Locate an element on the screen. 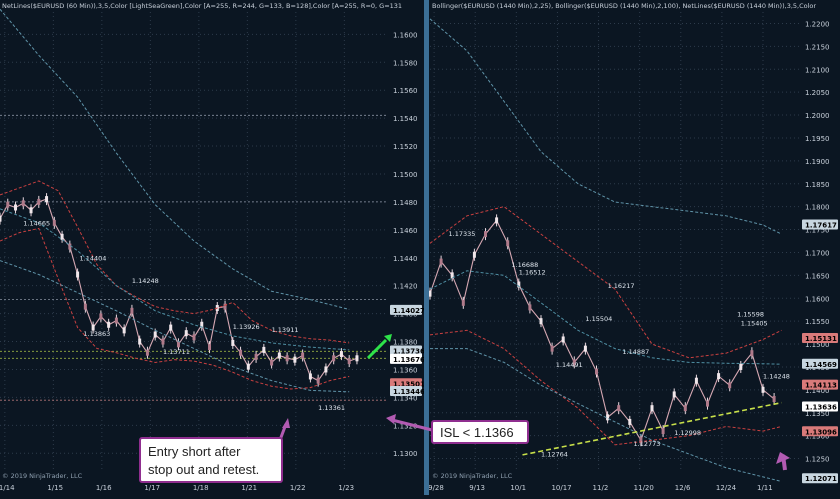 This screenshot has width=840, height=499. panel-divider is located at coordinates (426, 247).